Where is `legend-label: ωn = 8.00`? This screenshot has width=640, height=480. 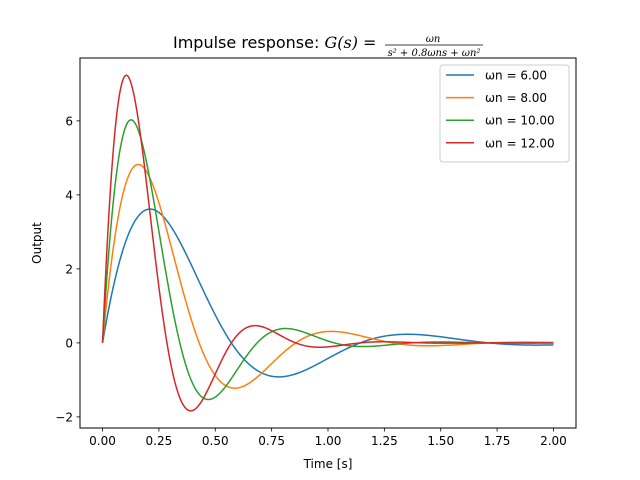
legend-label: ωn = 8.00 is located at coordinates (516, 98).